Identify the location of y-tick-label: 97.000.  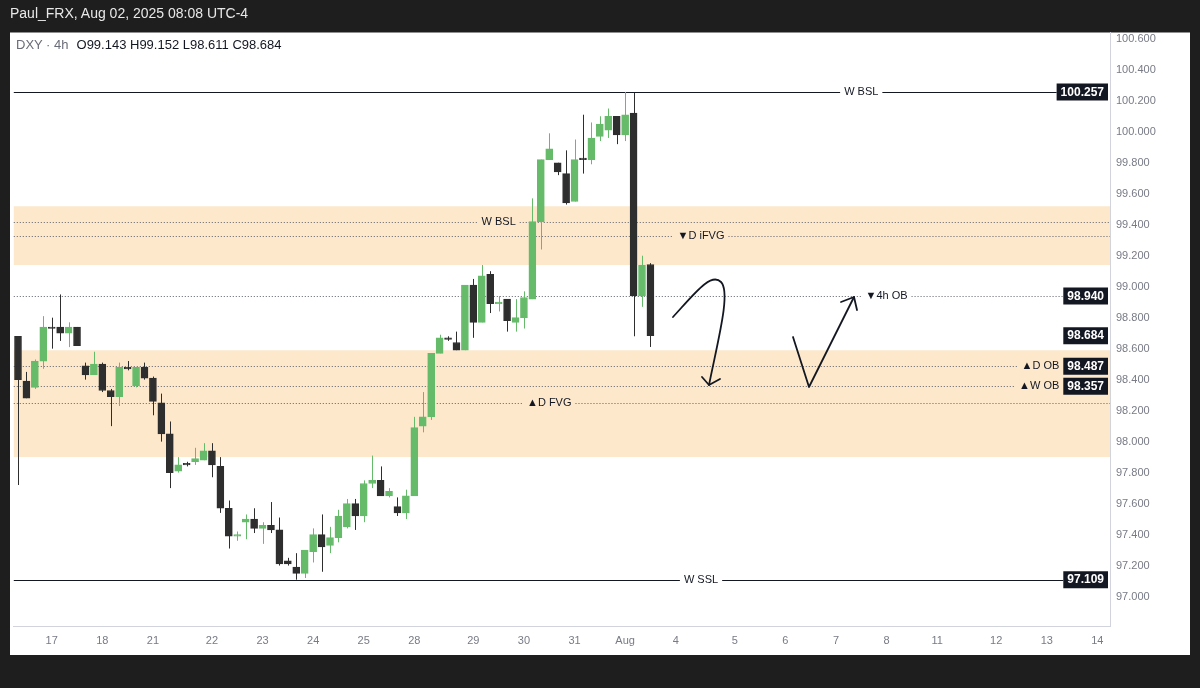
(1133, 595).